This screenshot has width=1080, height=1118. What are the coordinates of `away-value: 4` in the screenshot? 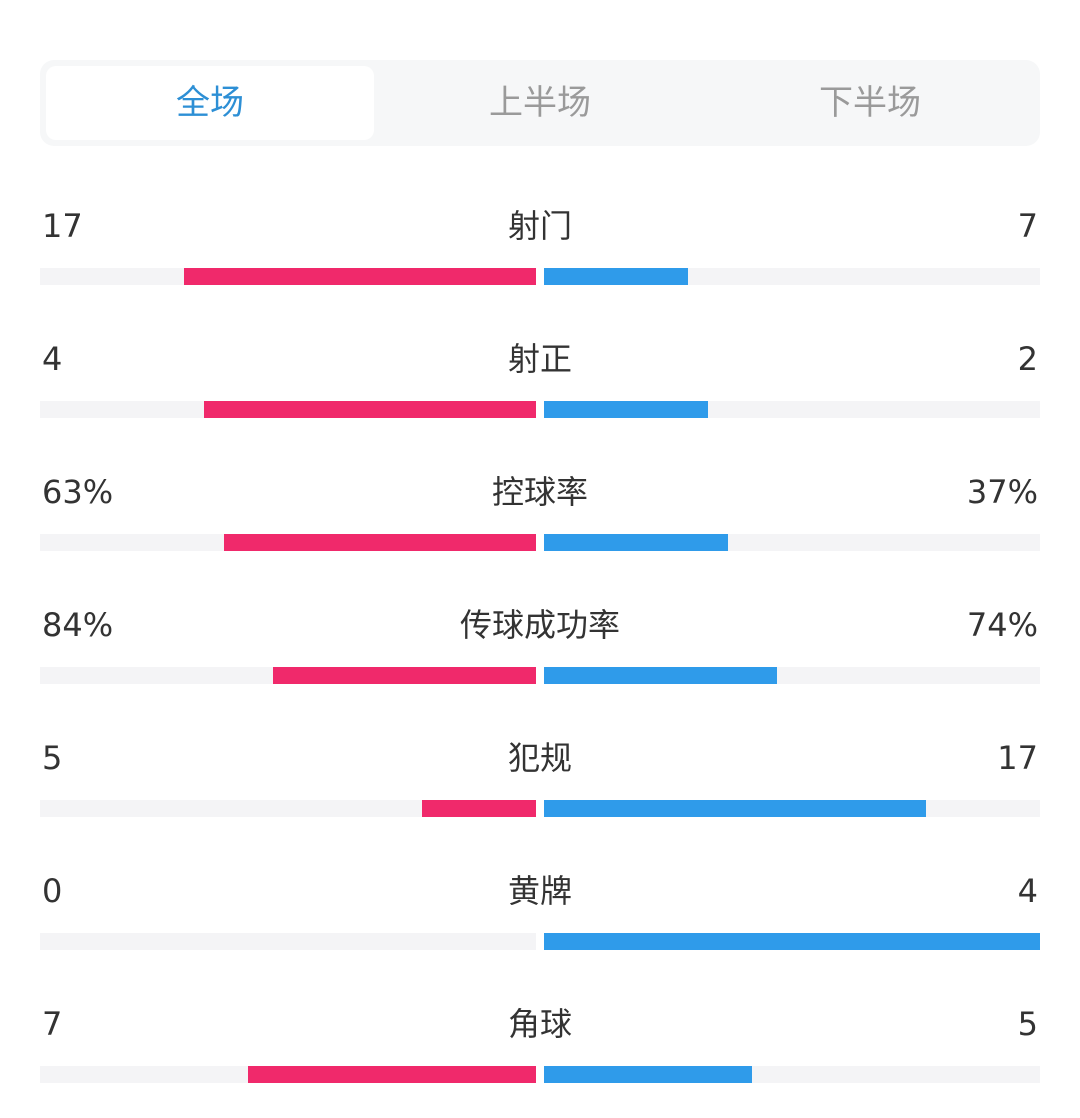 It's located at (1027, 891).